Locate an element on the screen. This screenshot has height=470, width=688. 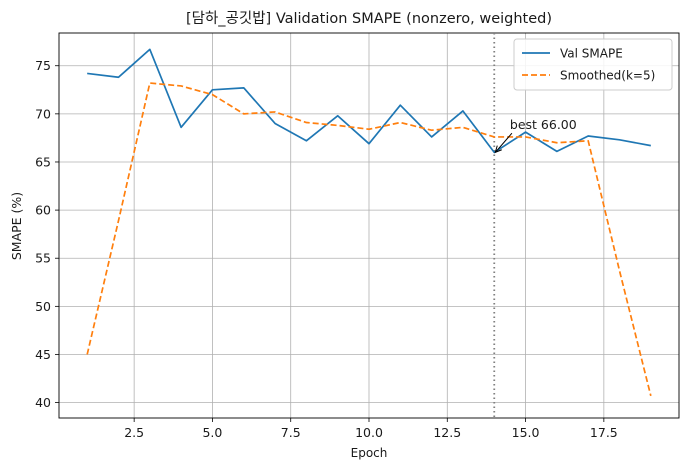
y-tick-label: 75 is located at coordinates (43, 65).